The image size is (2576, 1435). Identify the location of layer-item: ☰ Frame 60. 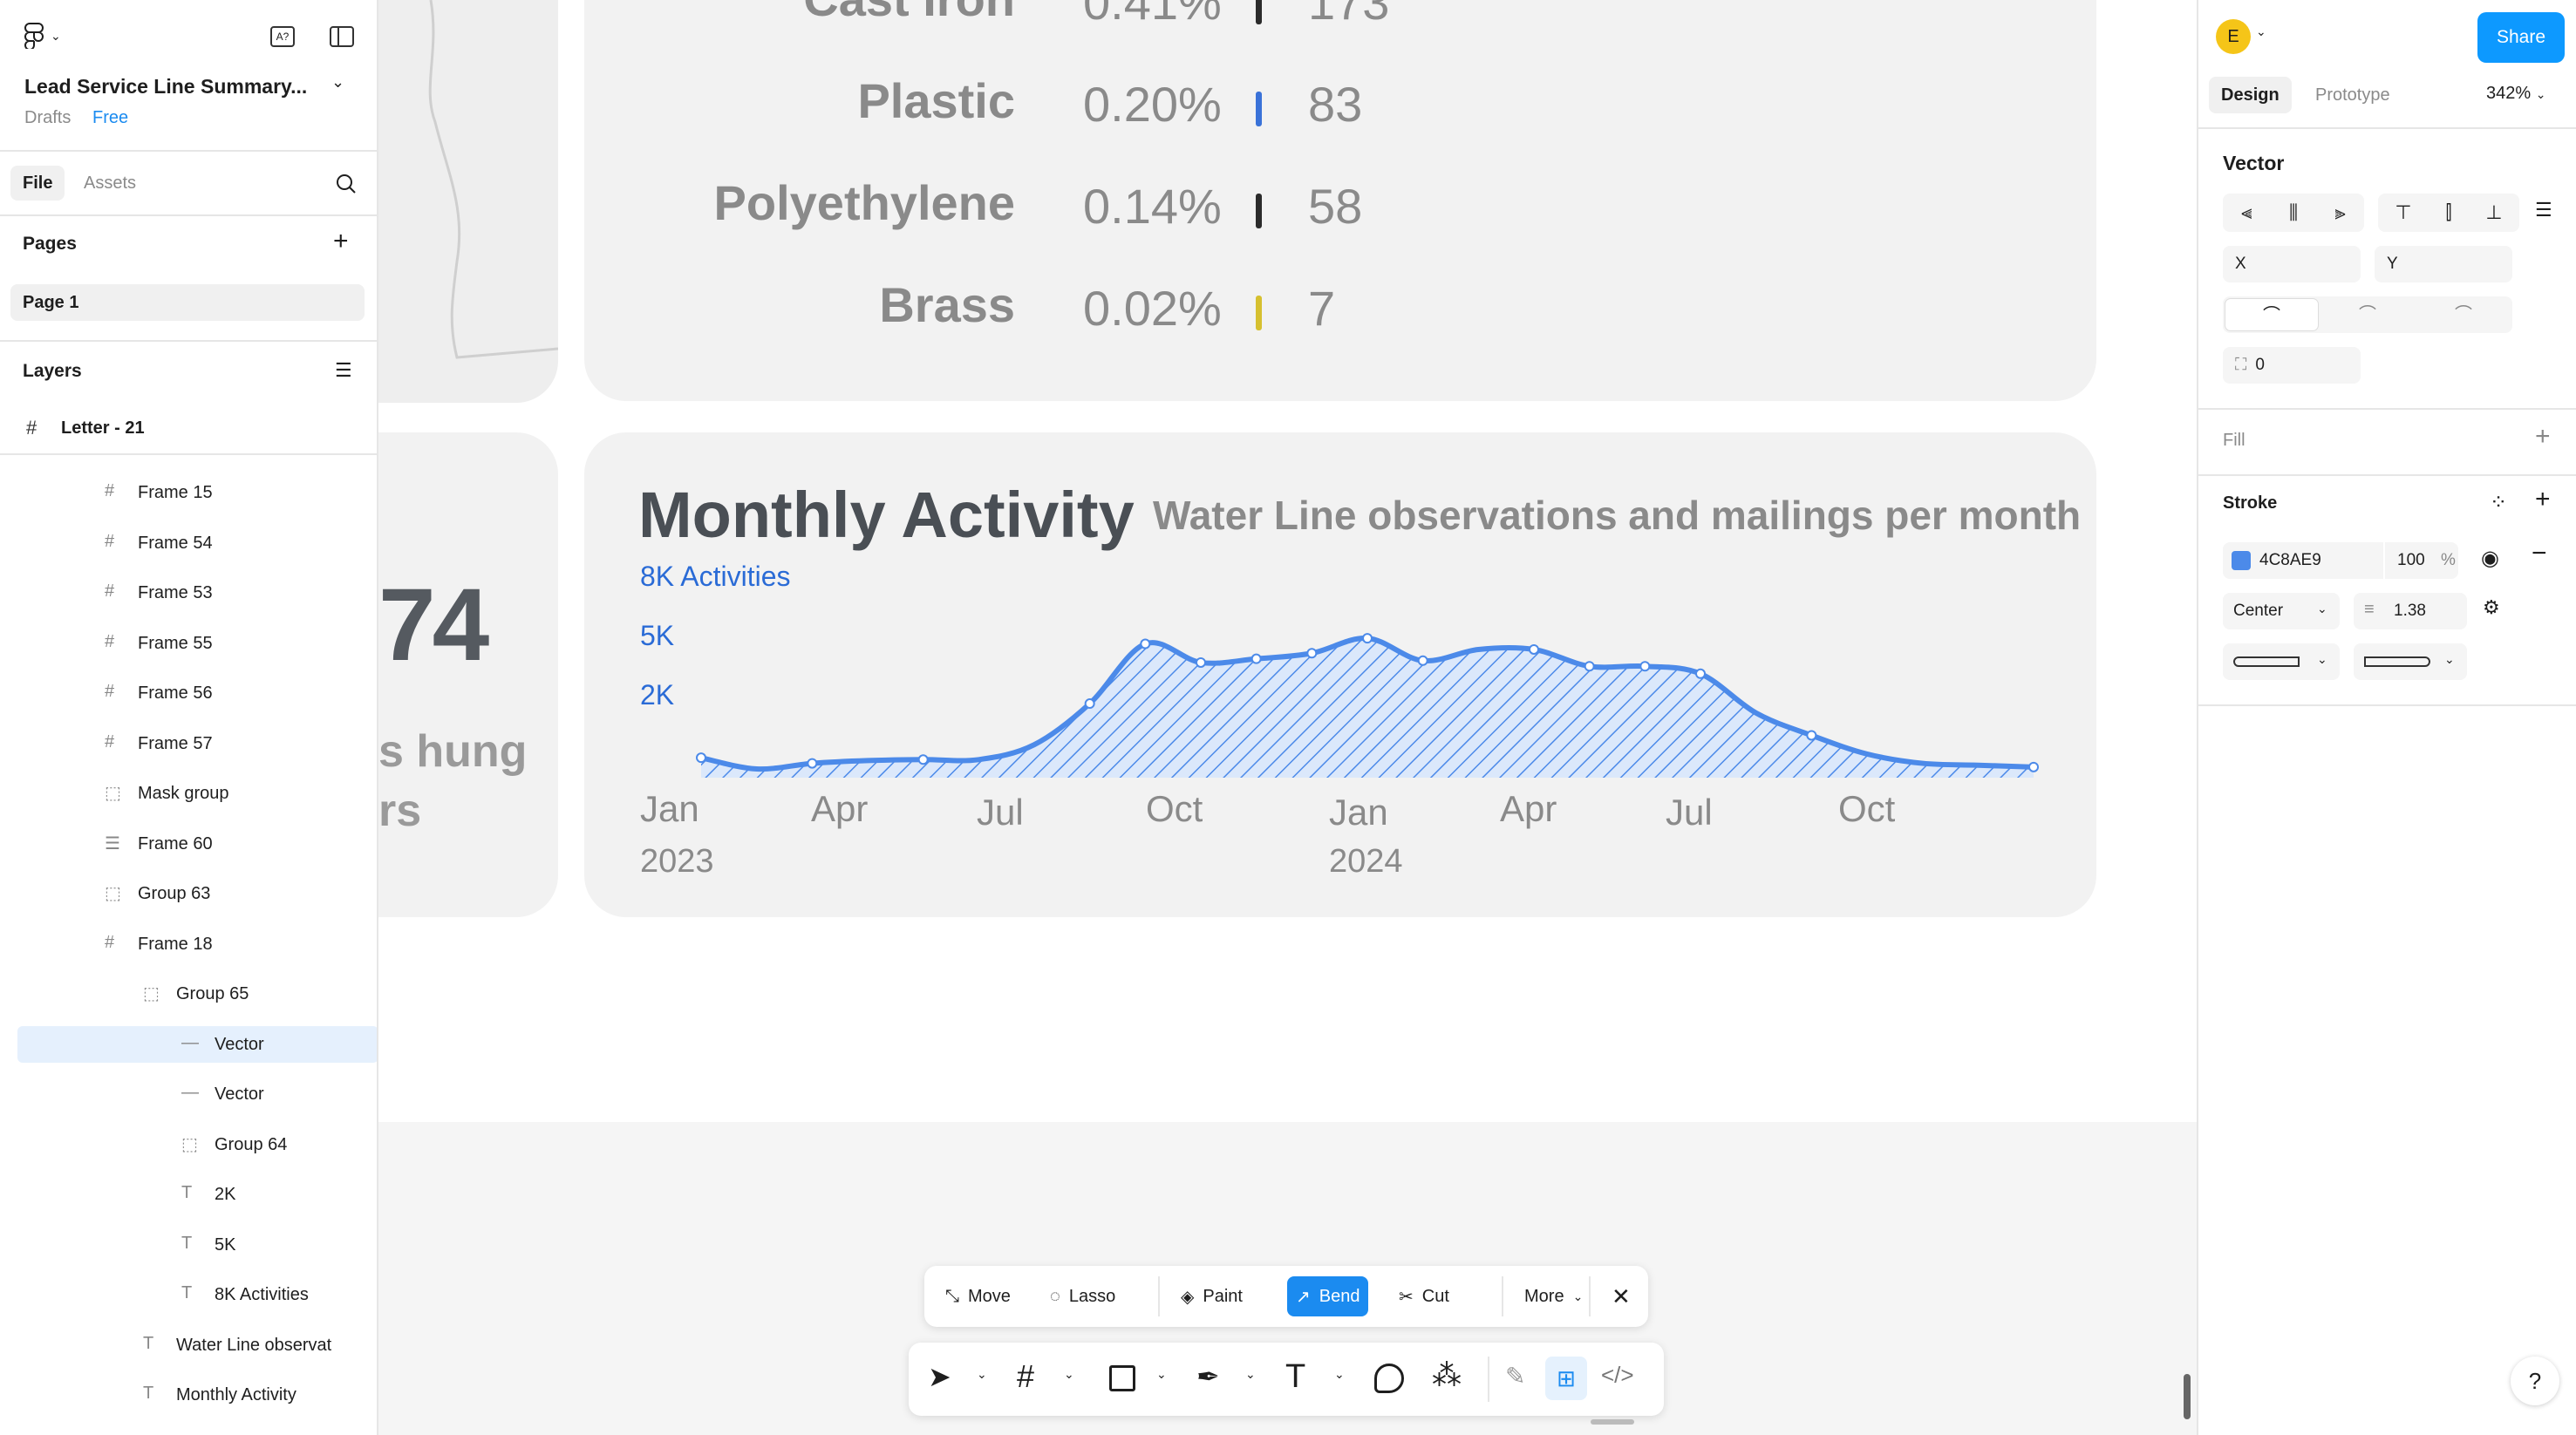
(197, 844).